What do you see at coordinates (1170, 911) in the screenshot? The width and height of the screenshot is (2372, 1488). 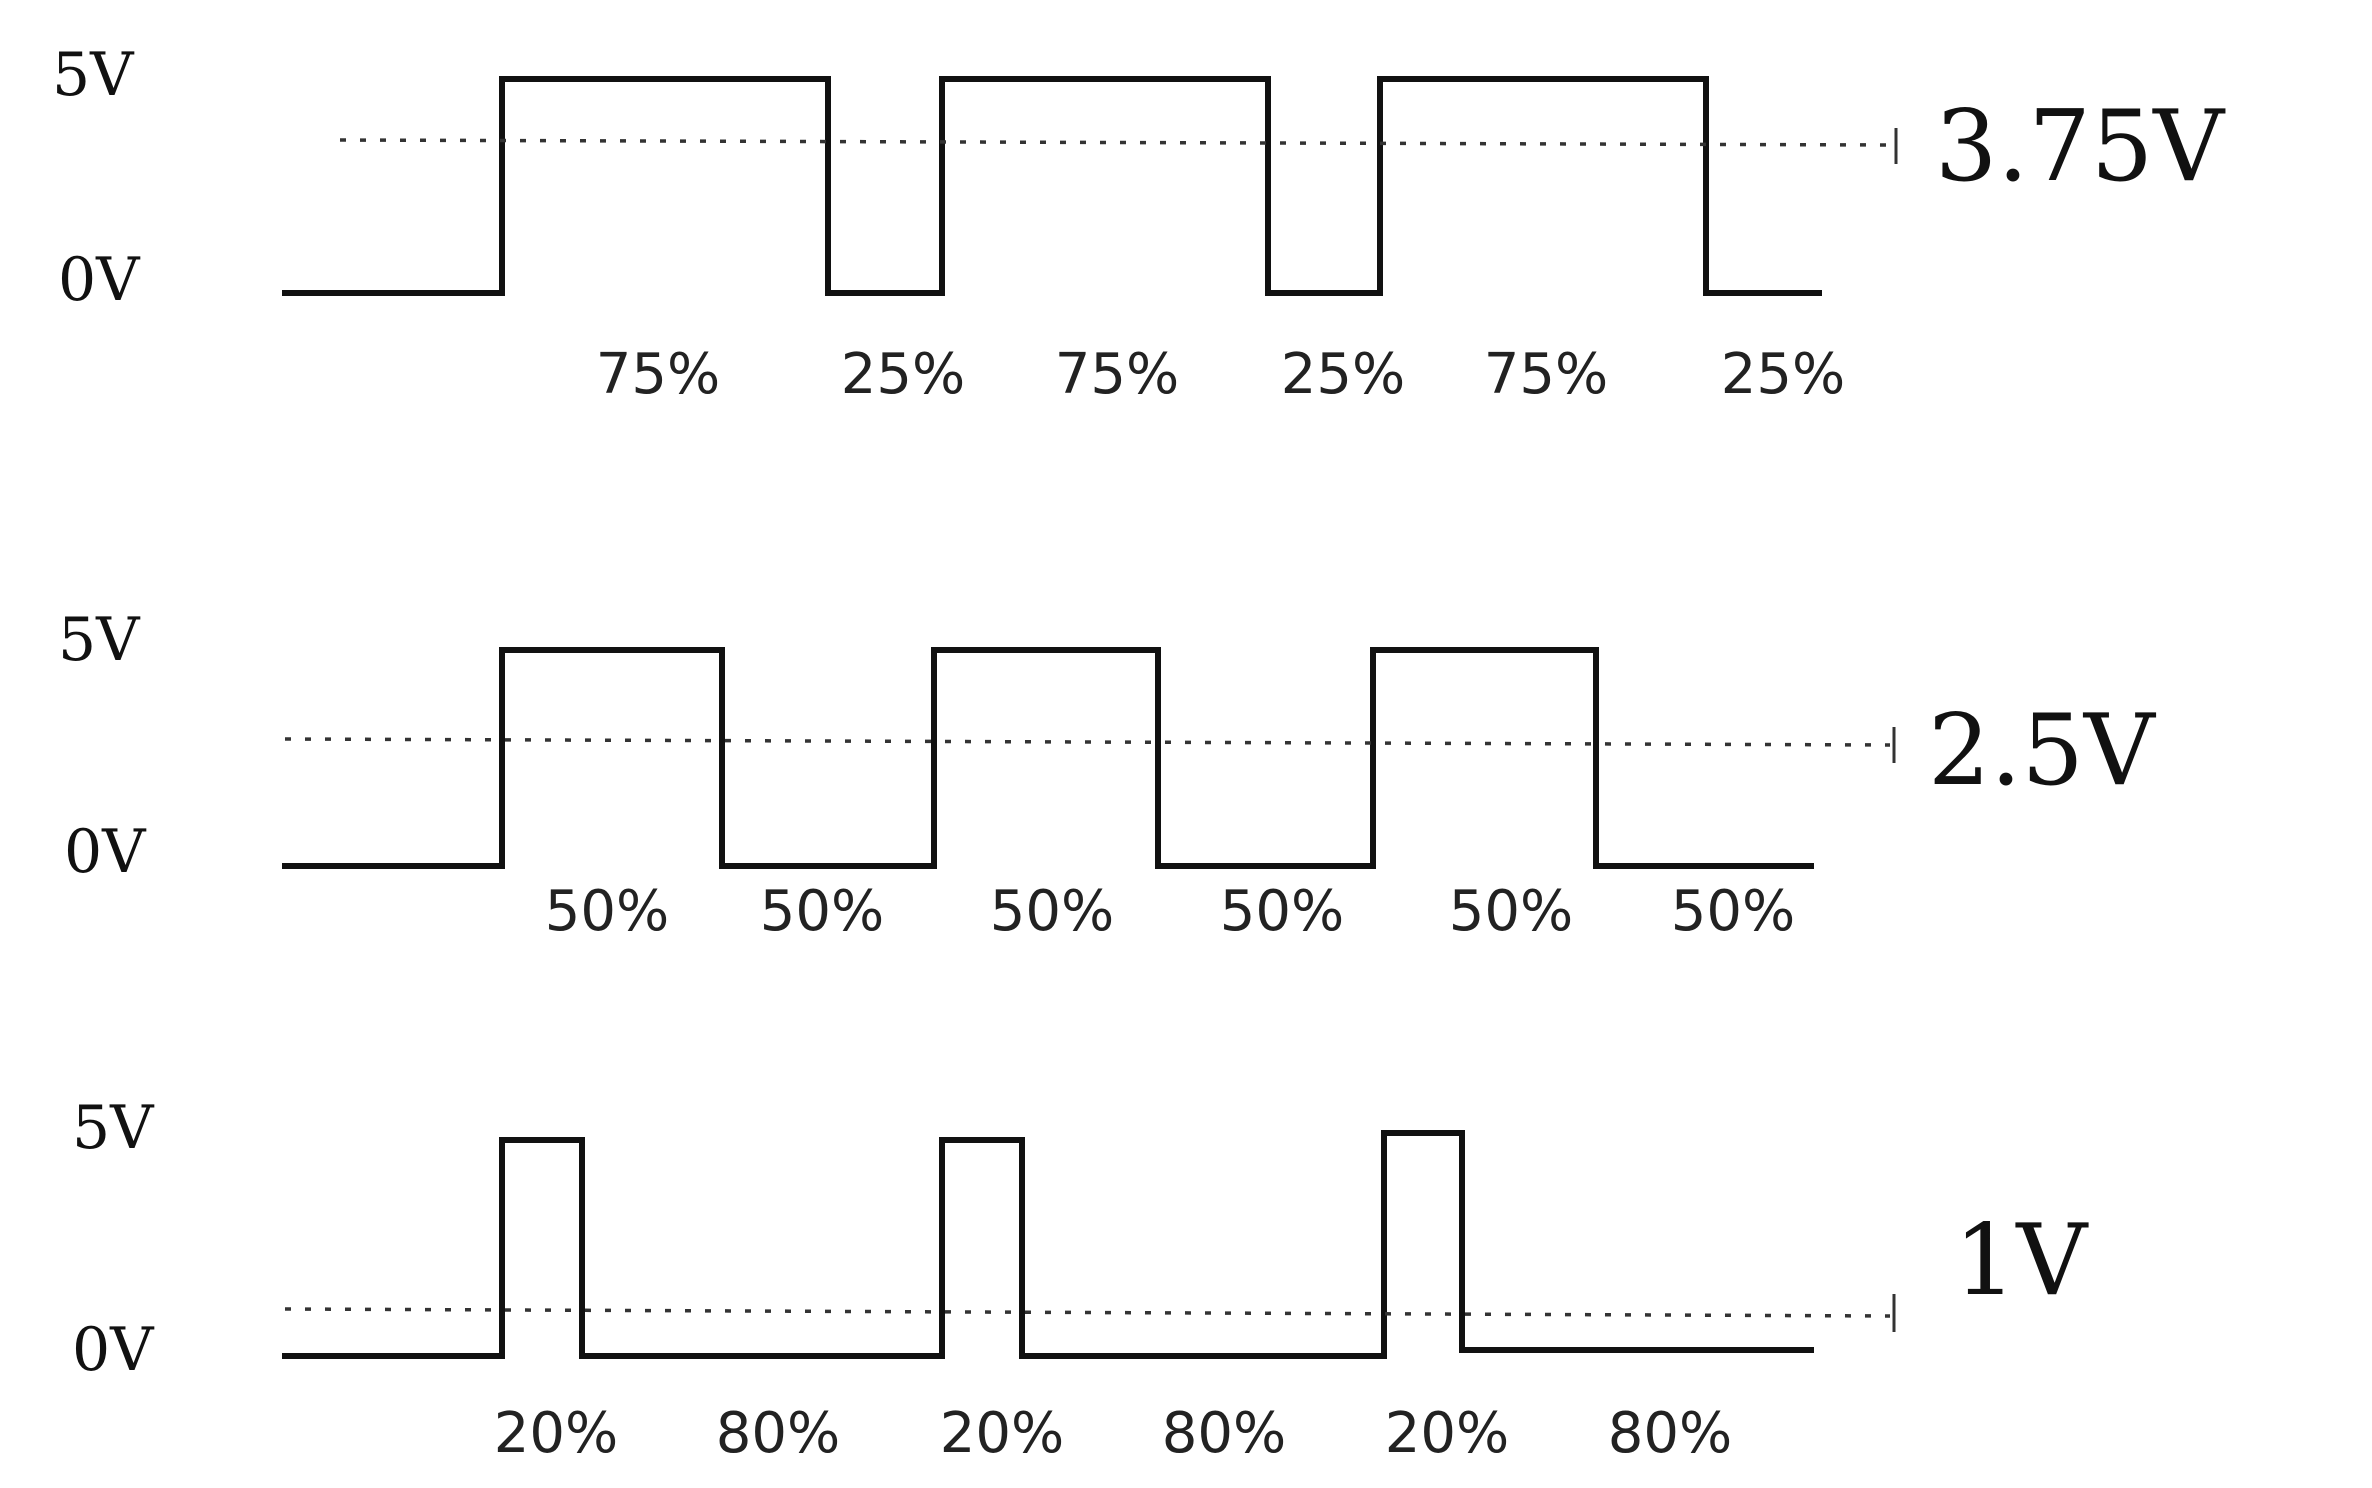 I see `duty-labels: 50% 50% 50% 50% 50% 50%` at bounding box center [1170, 911].